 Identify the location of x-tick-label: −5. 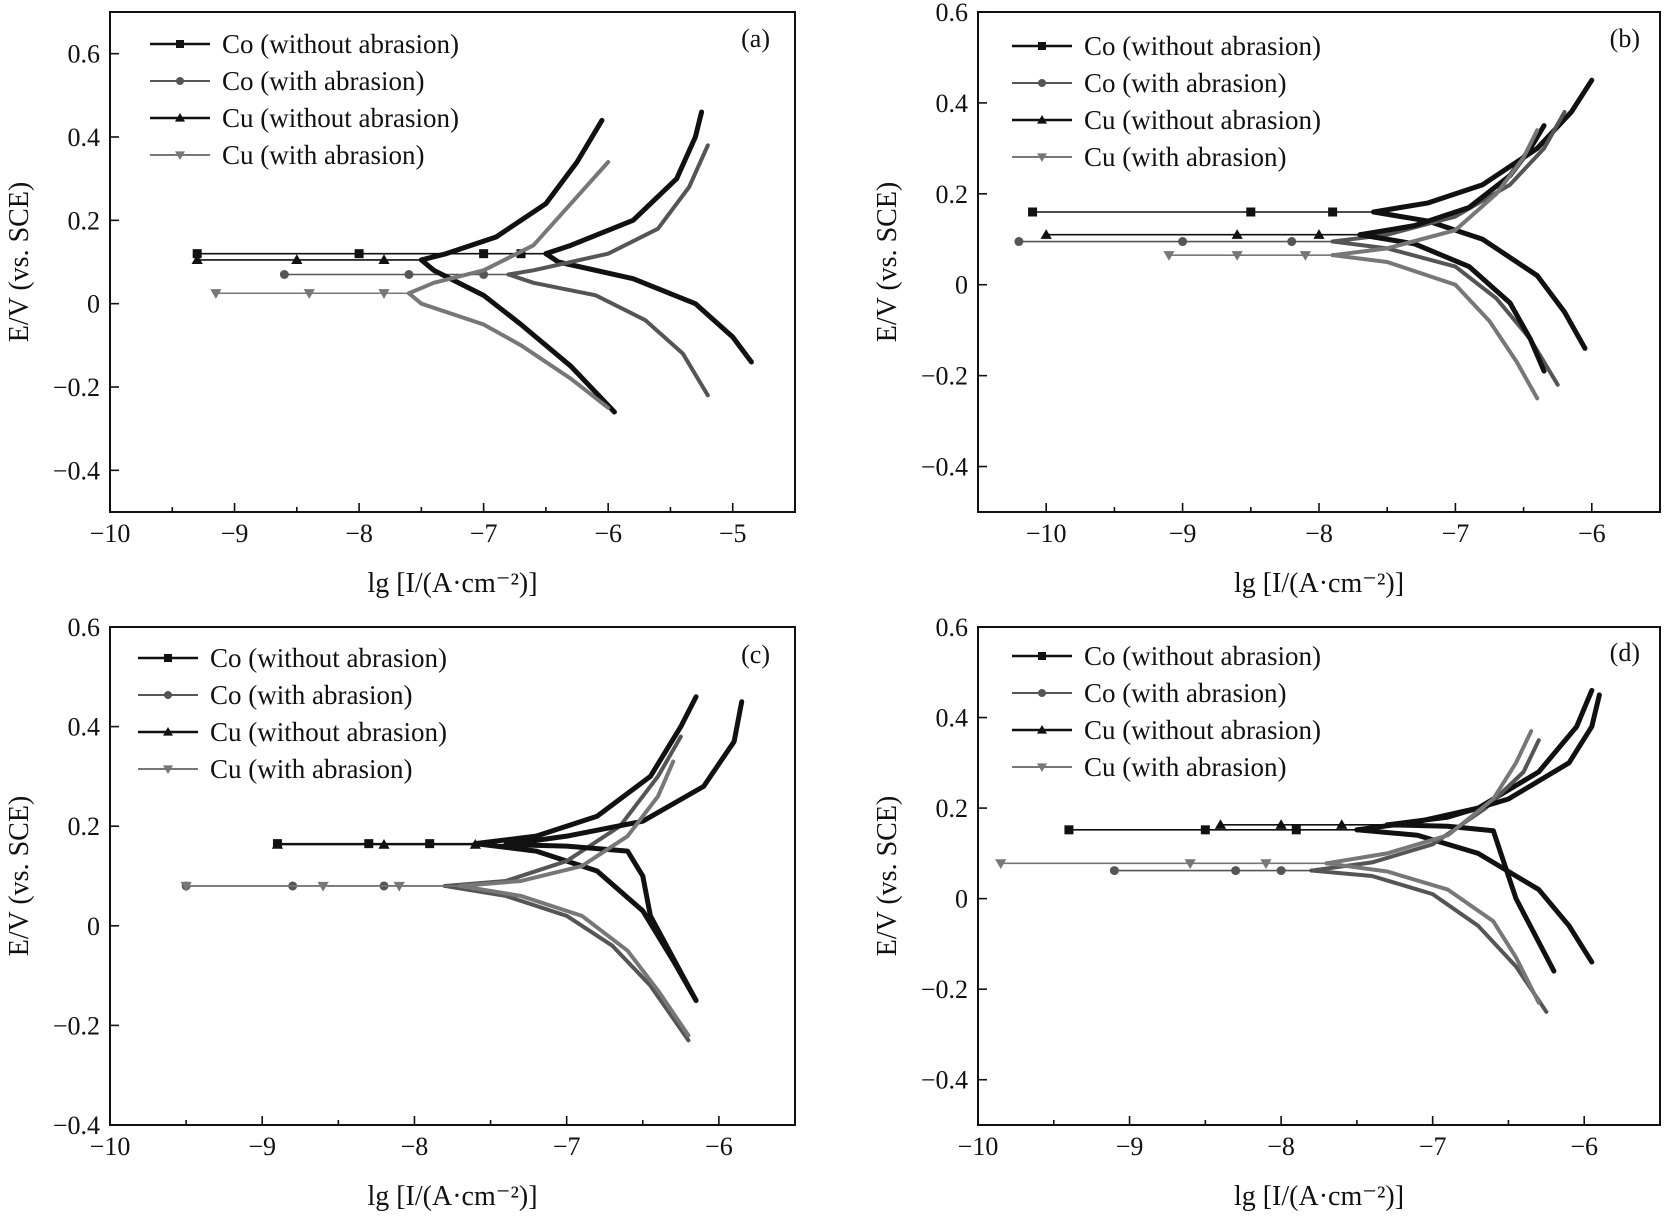
(733, 533).